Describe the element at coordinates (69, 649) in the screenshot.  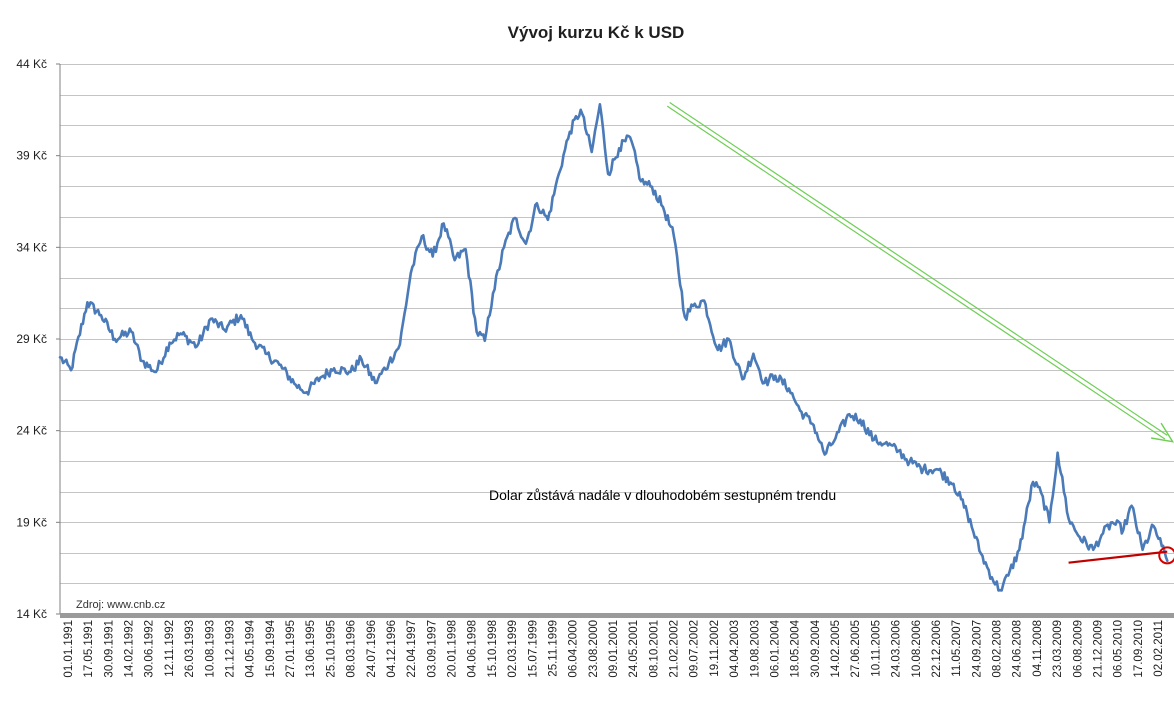
I see `x-tick-label: 01.01.1991` at that location.